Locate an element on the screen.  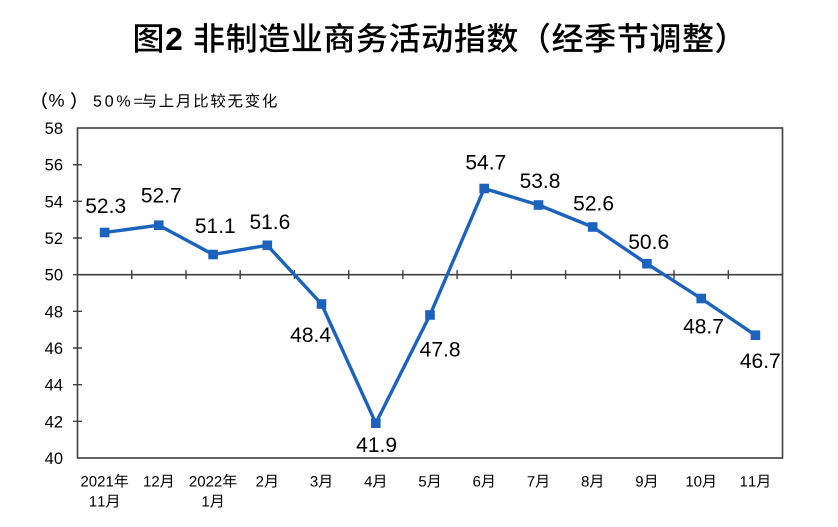
svg-text: 48.7 is located at coordinates (703, 327).